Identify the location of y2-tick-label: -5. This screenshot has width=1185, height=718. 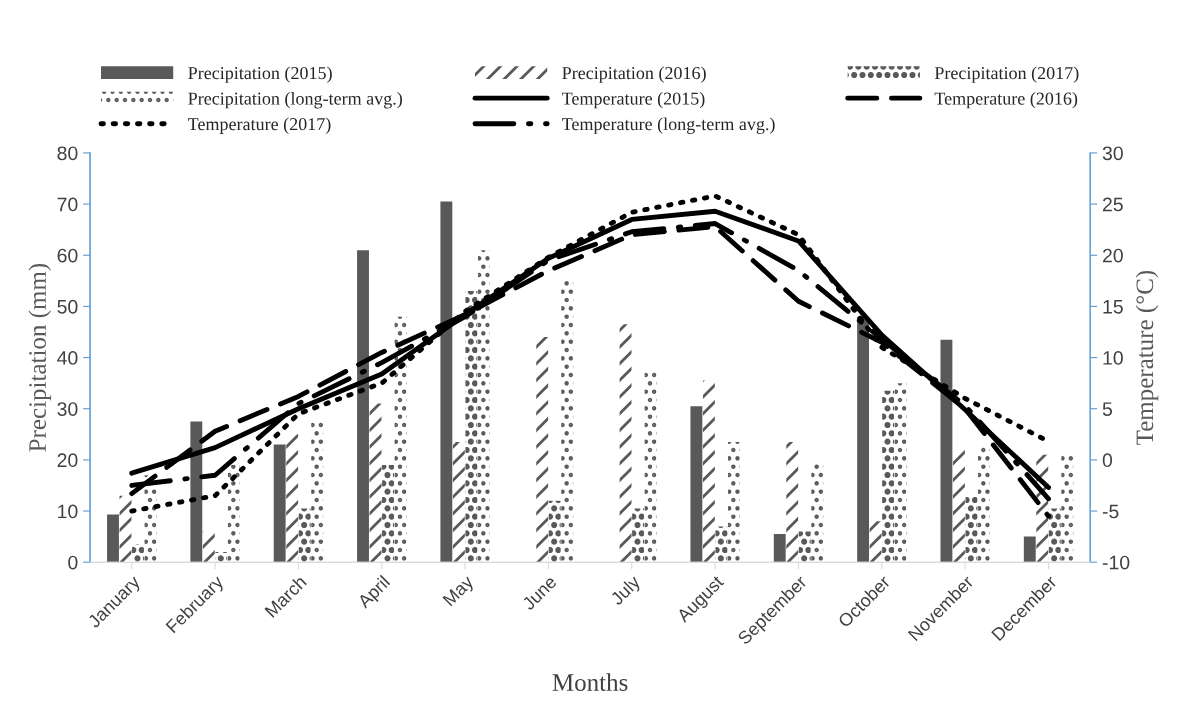
(1110, 511).